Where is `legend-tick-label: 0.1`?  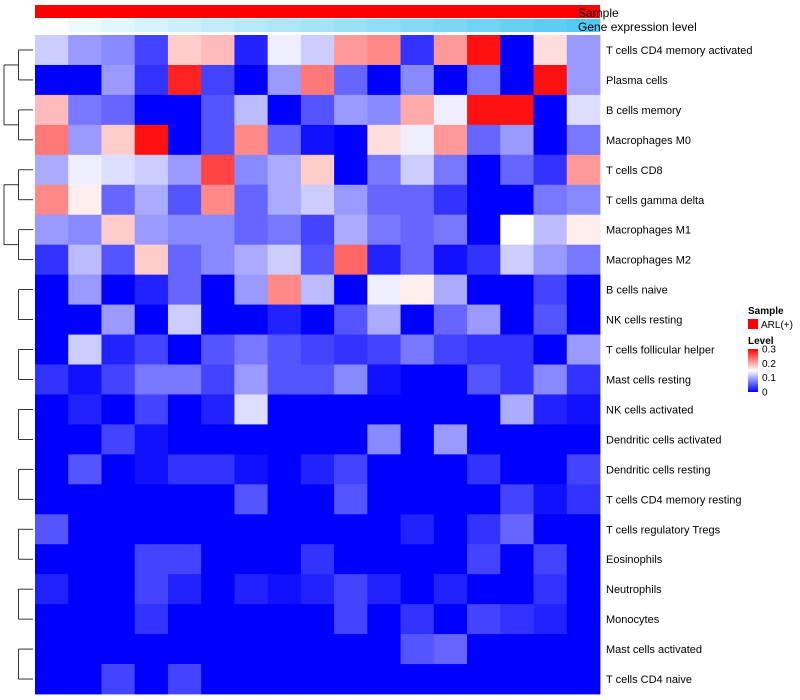
legend-tick-label: 0.1 is located at coordinates (769, 378).